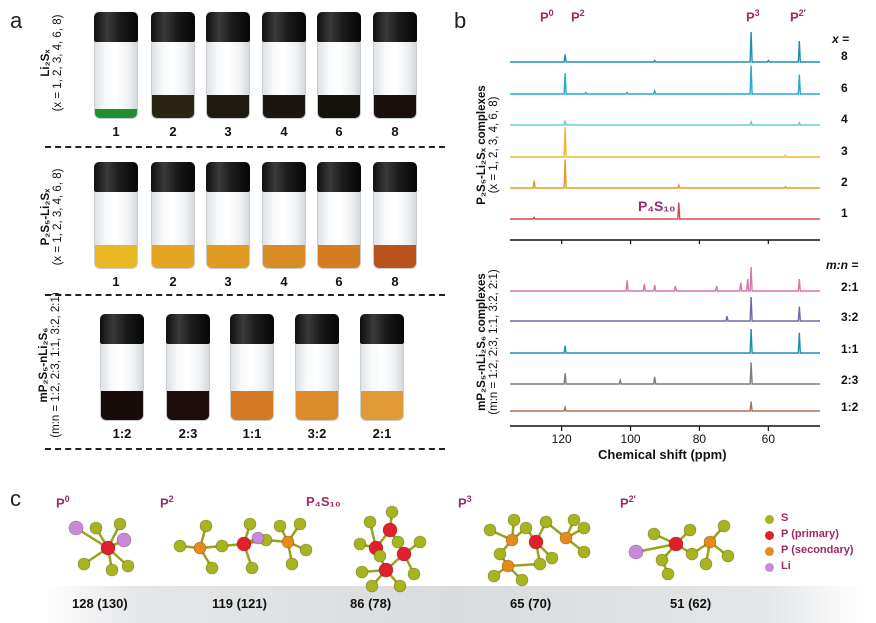  Describe the element at coordinates (769, 551) in the screenshot. I see `legend-p-secondary-dot` at that location.